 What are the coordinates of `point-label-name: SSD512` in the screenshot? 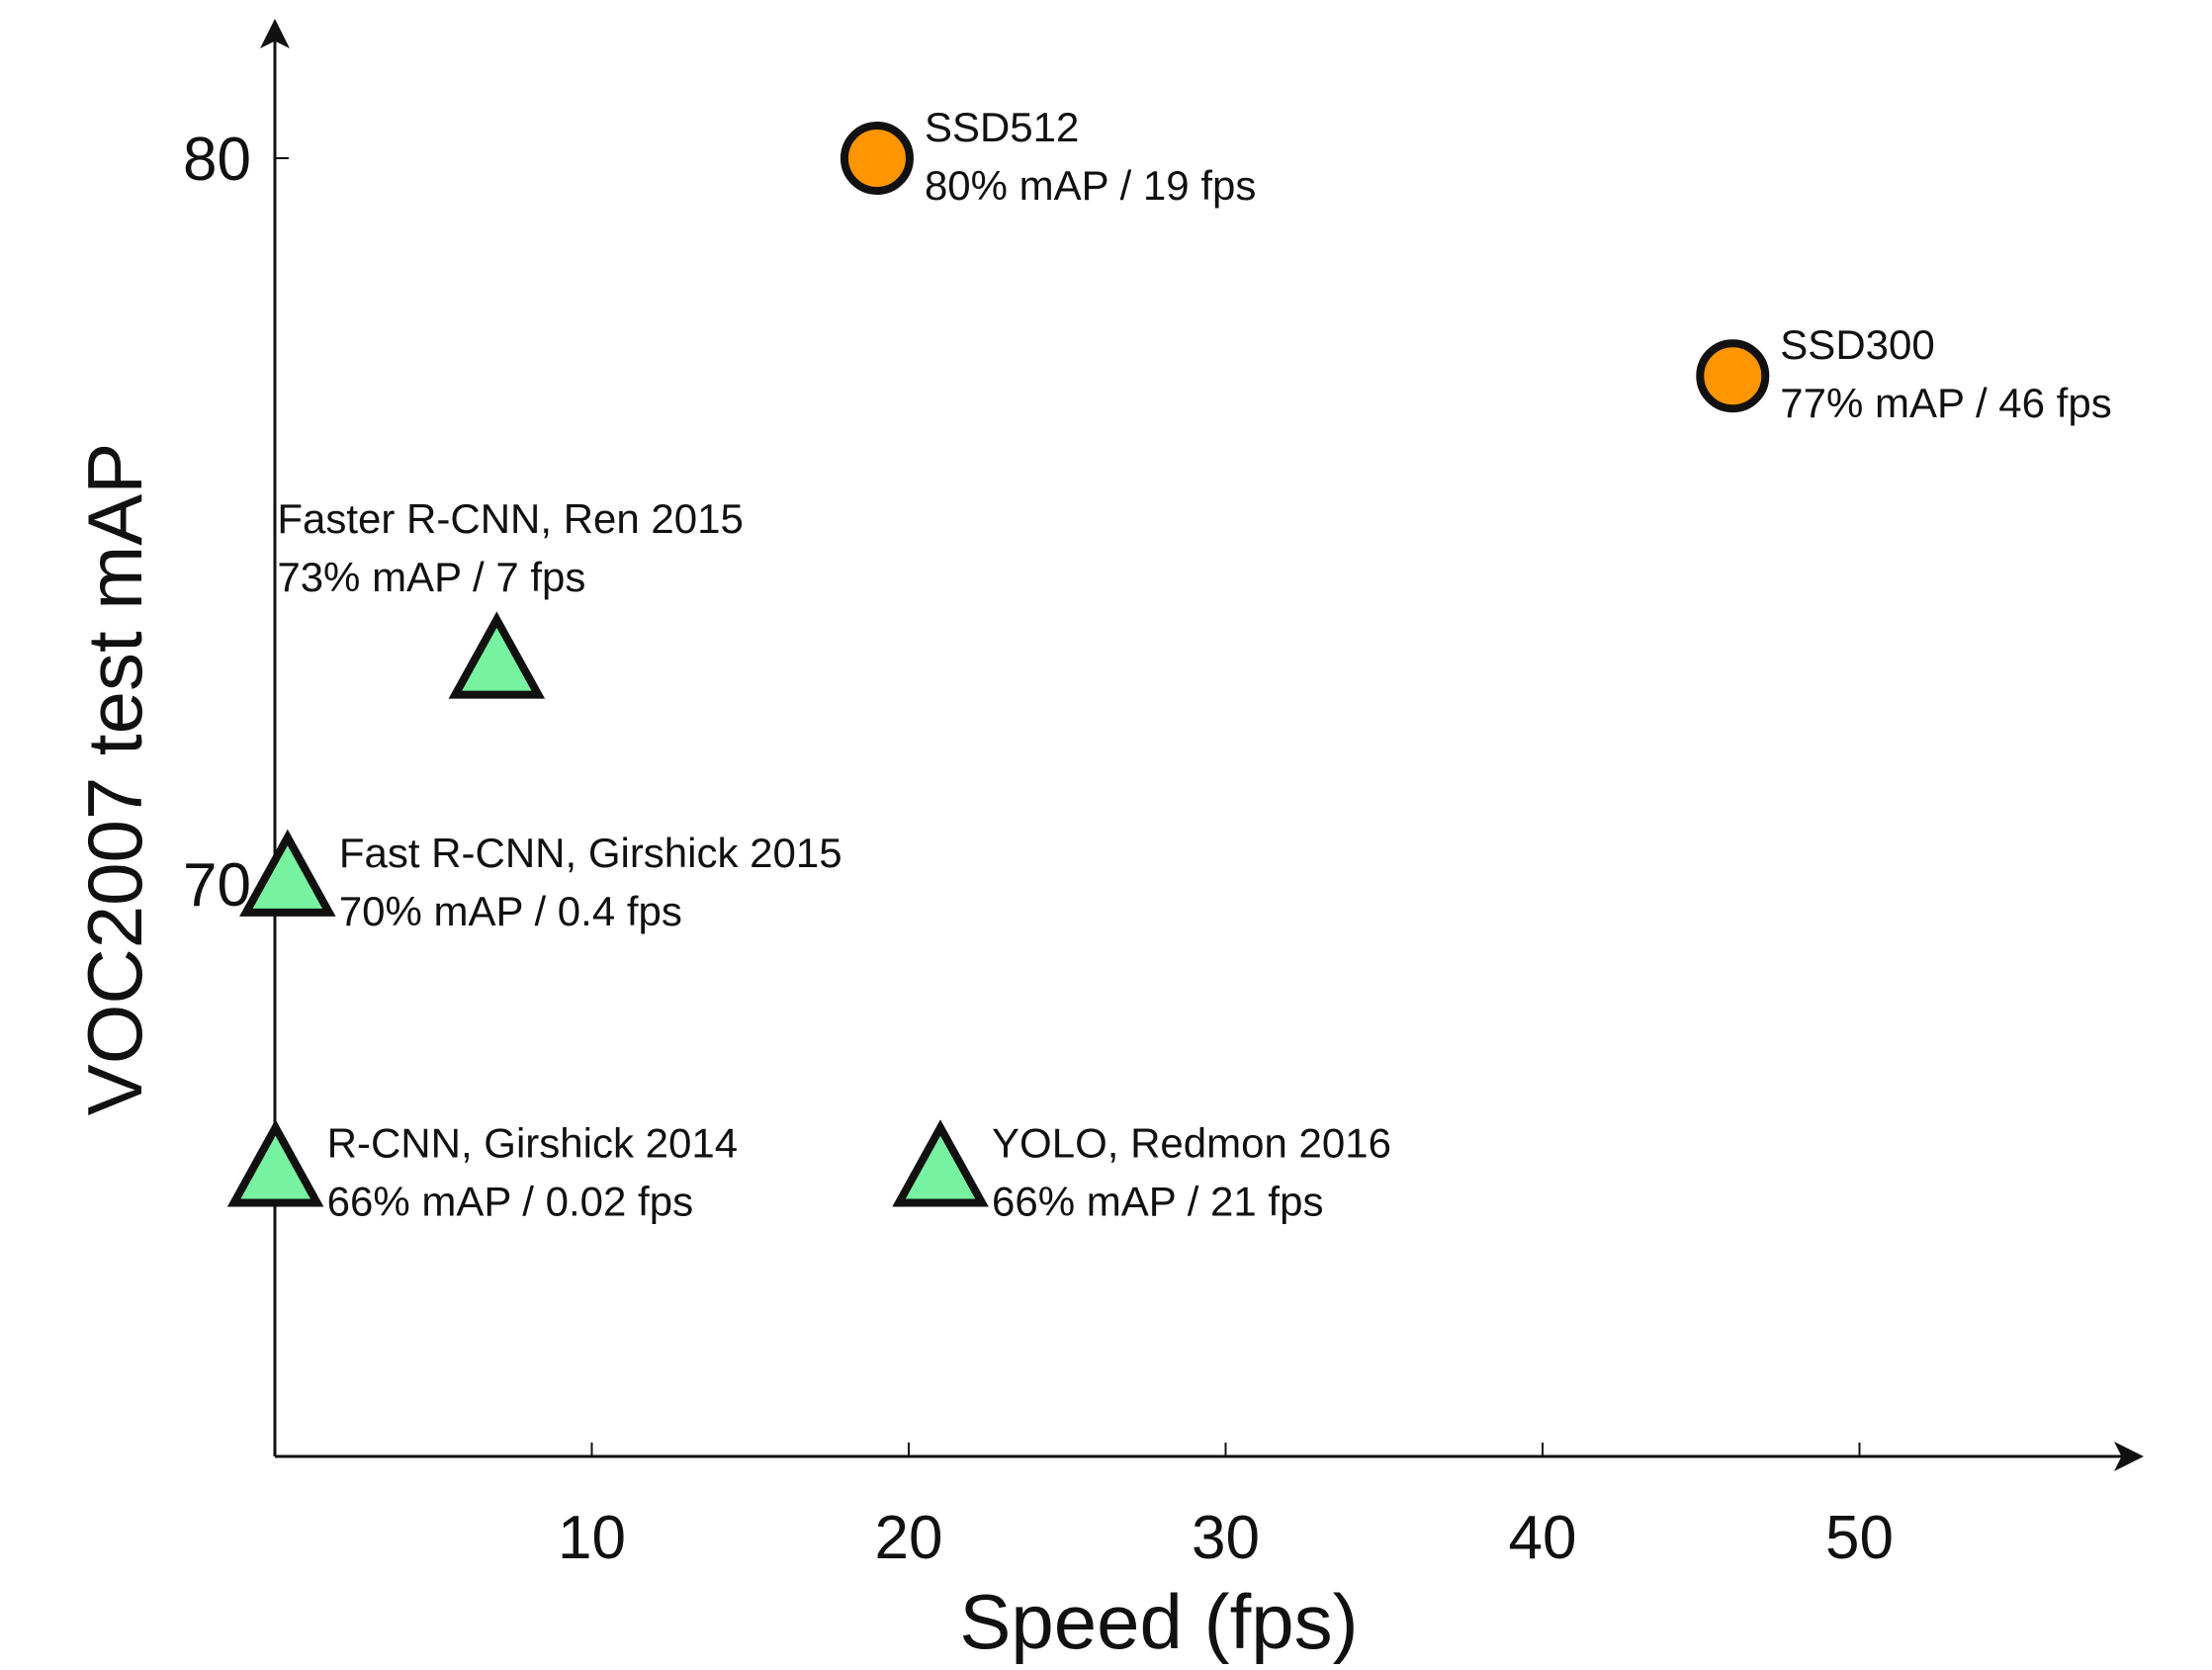 It's located at (1002, 127).